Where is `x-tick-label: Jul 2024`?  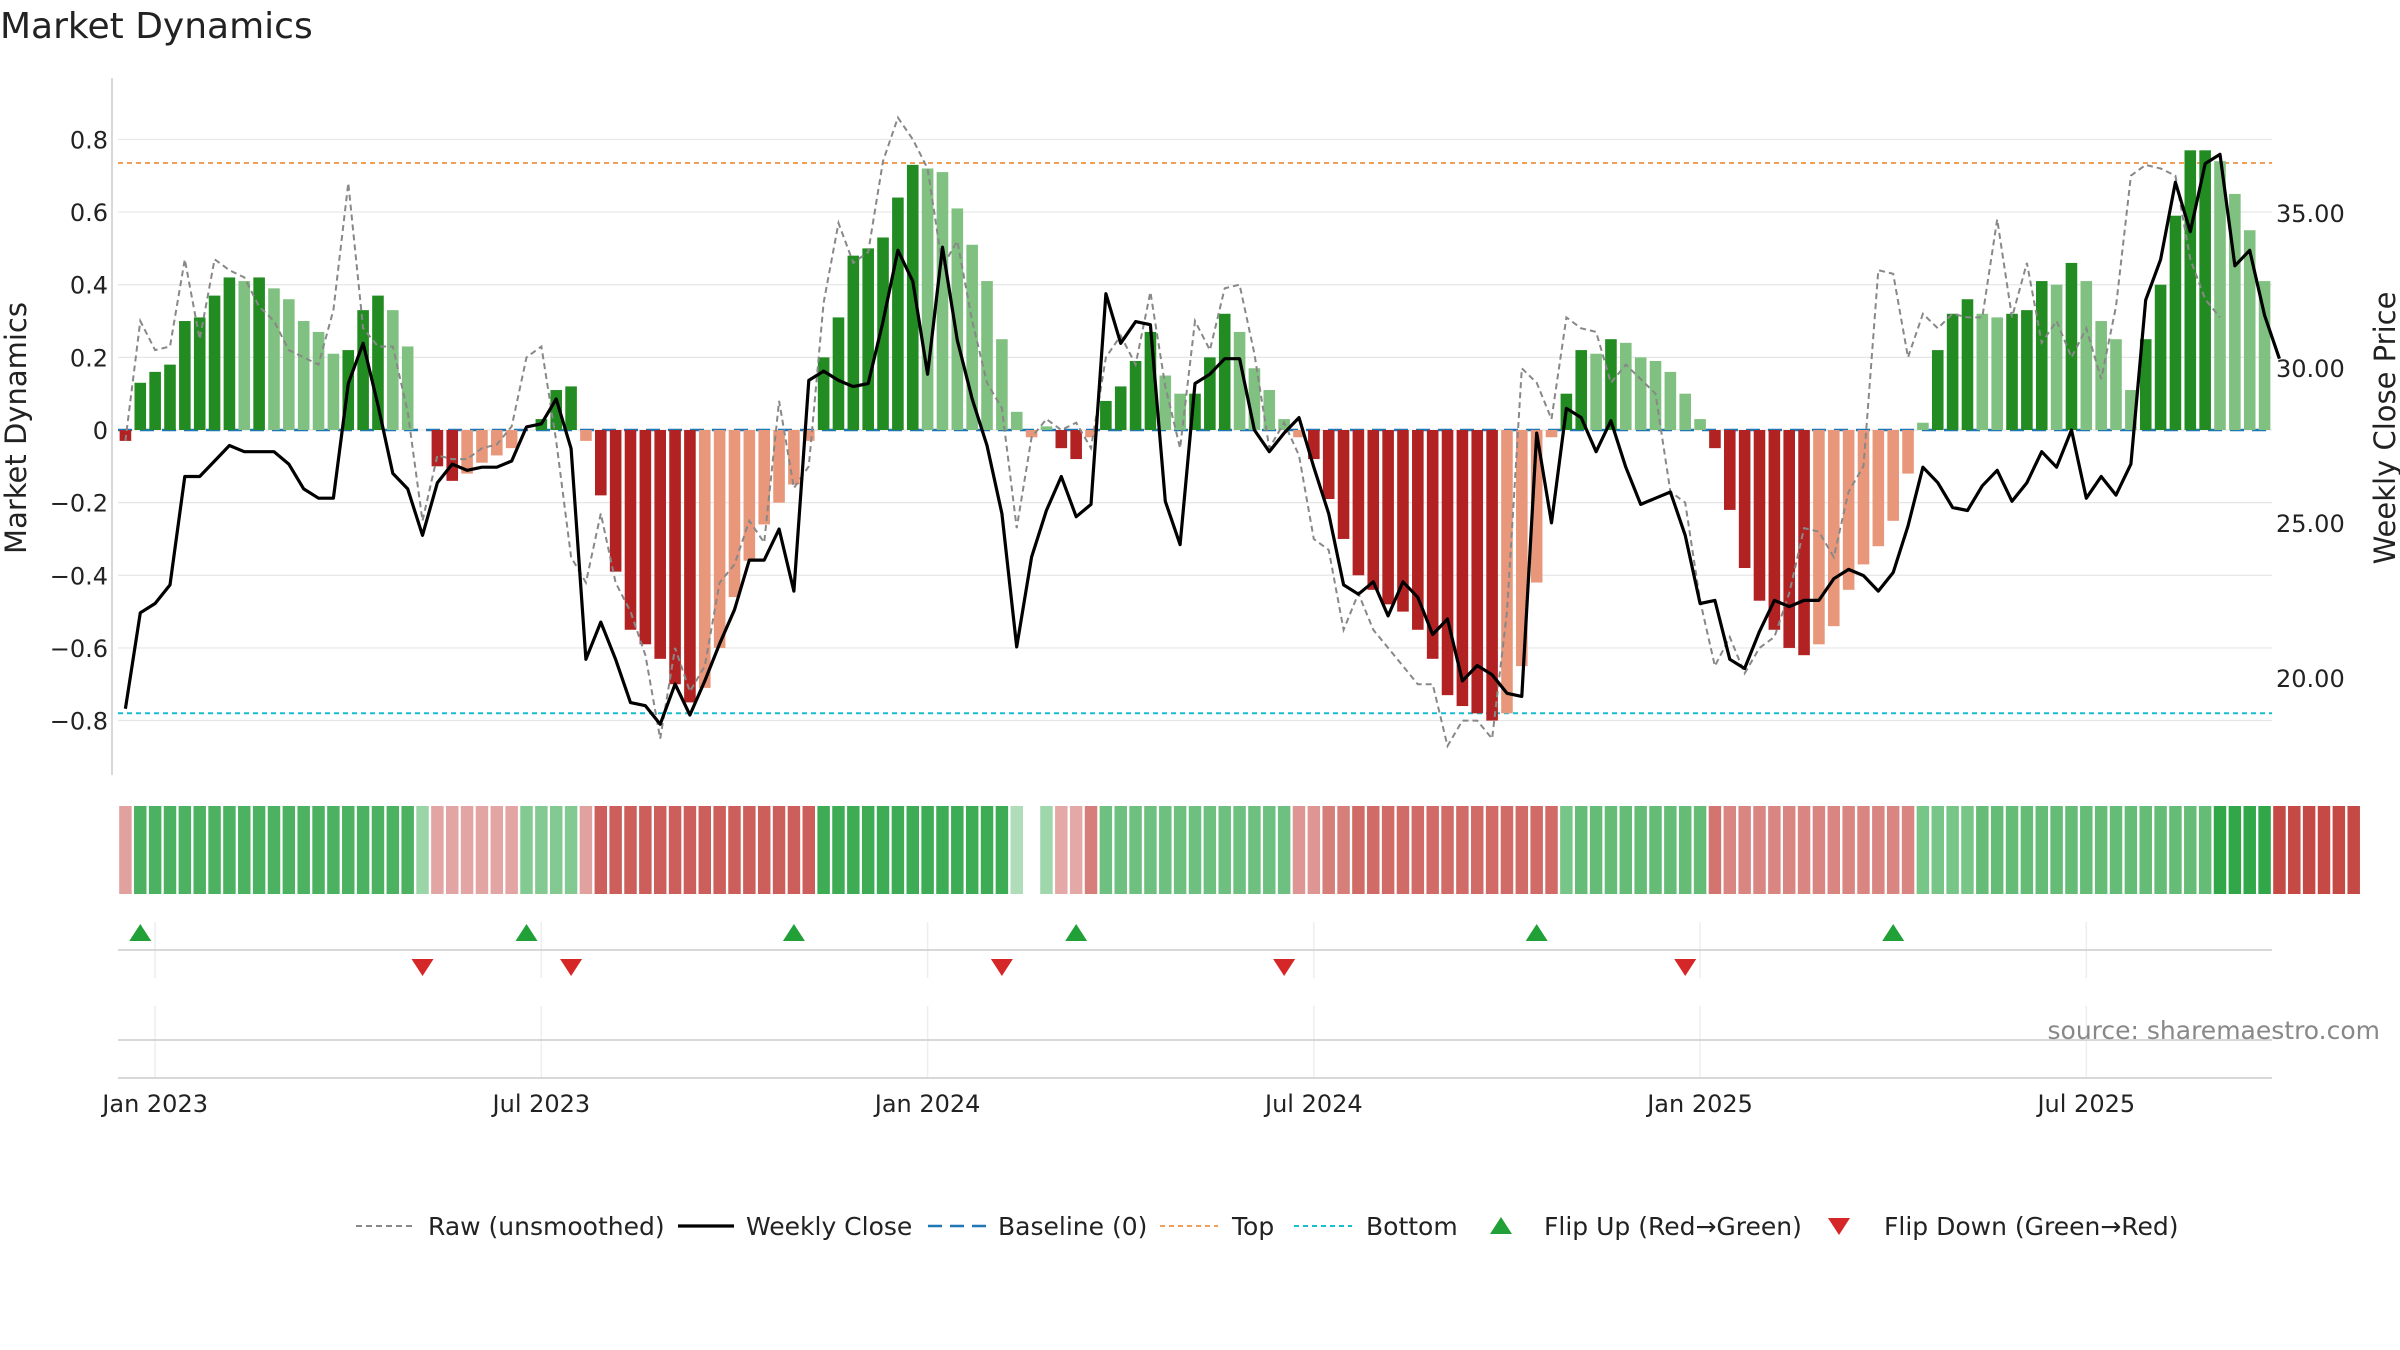 x-tick-label: Jul 2024 is located at coordinates (1313, 1104).